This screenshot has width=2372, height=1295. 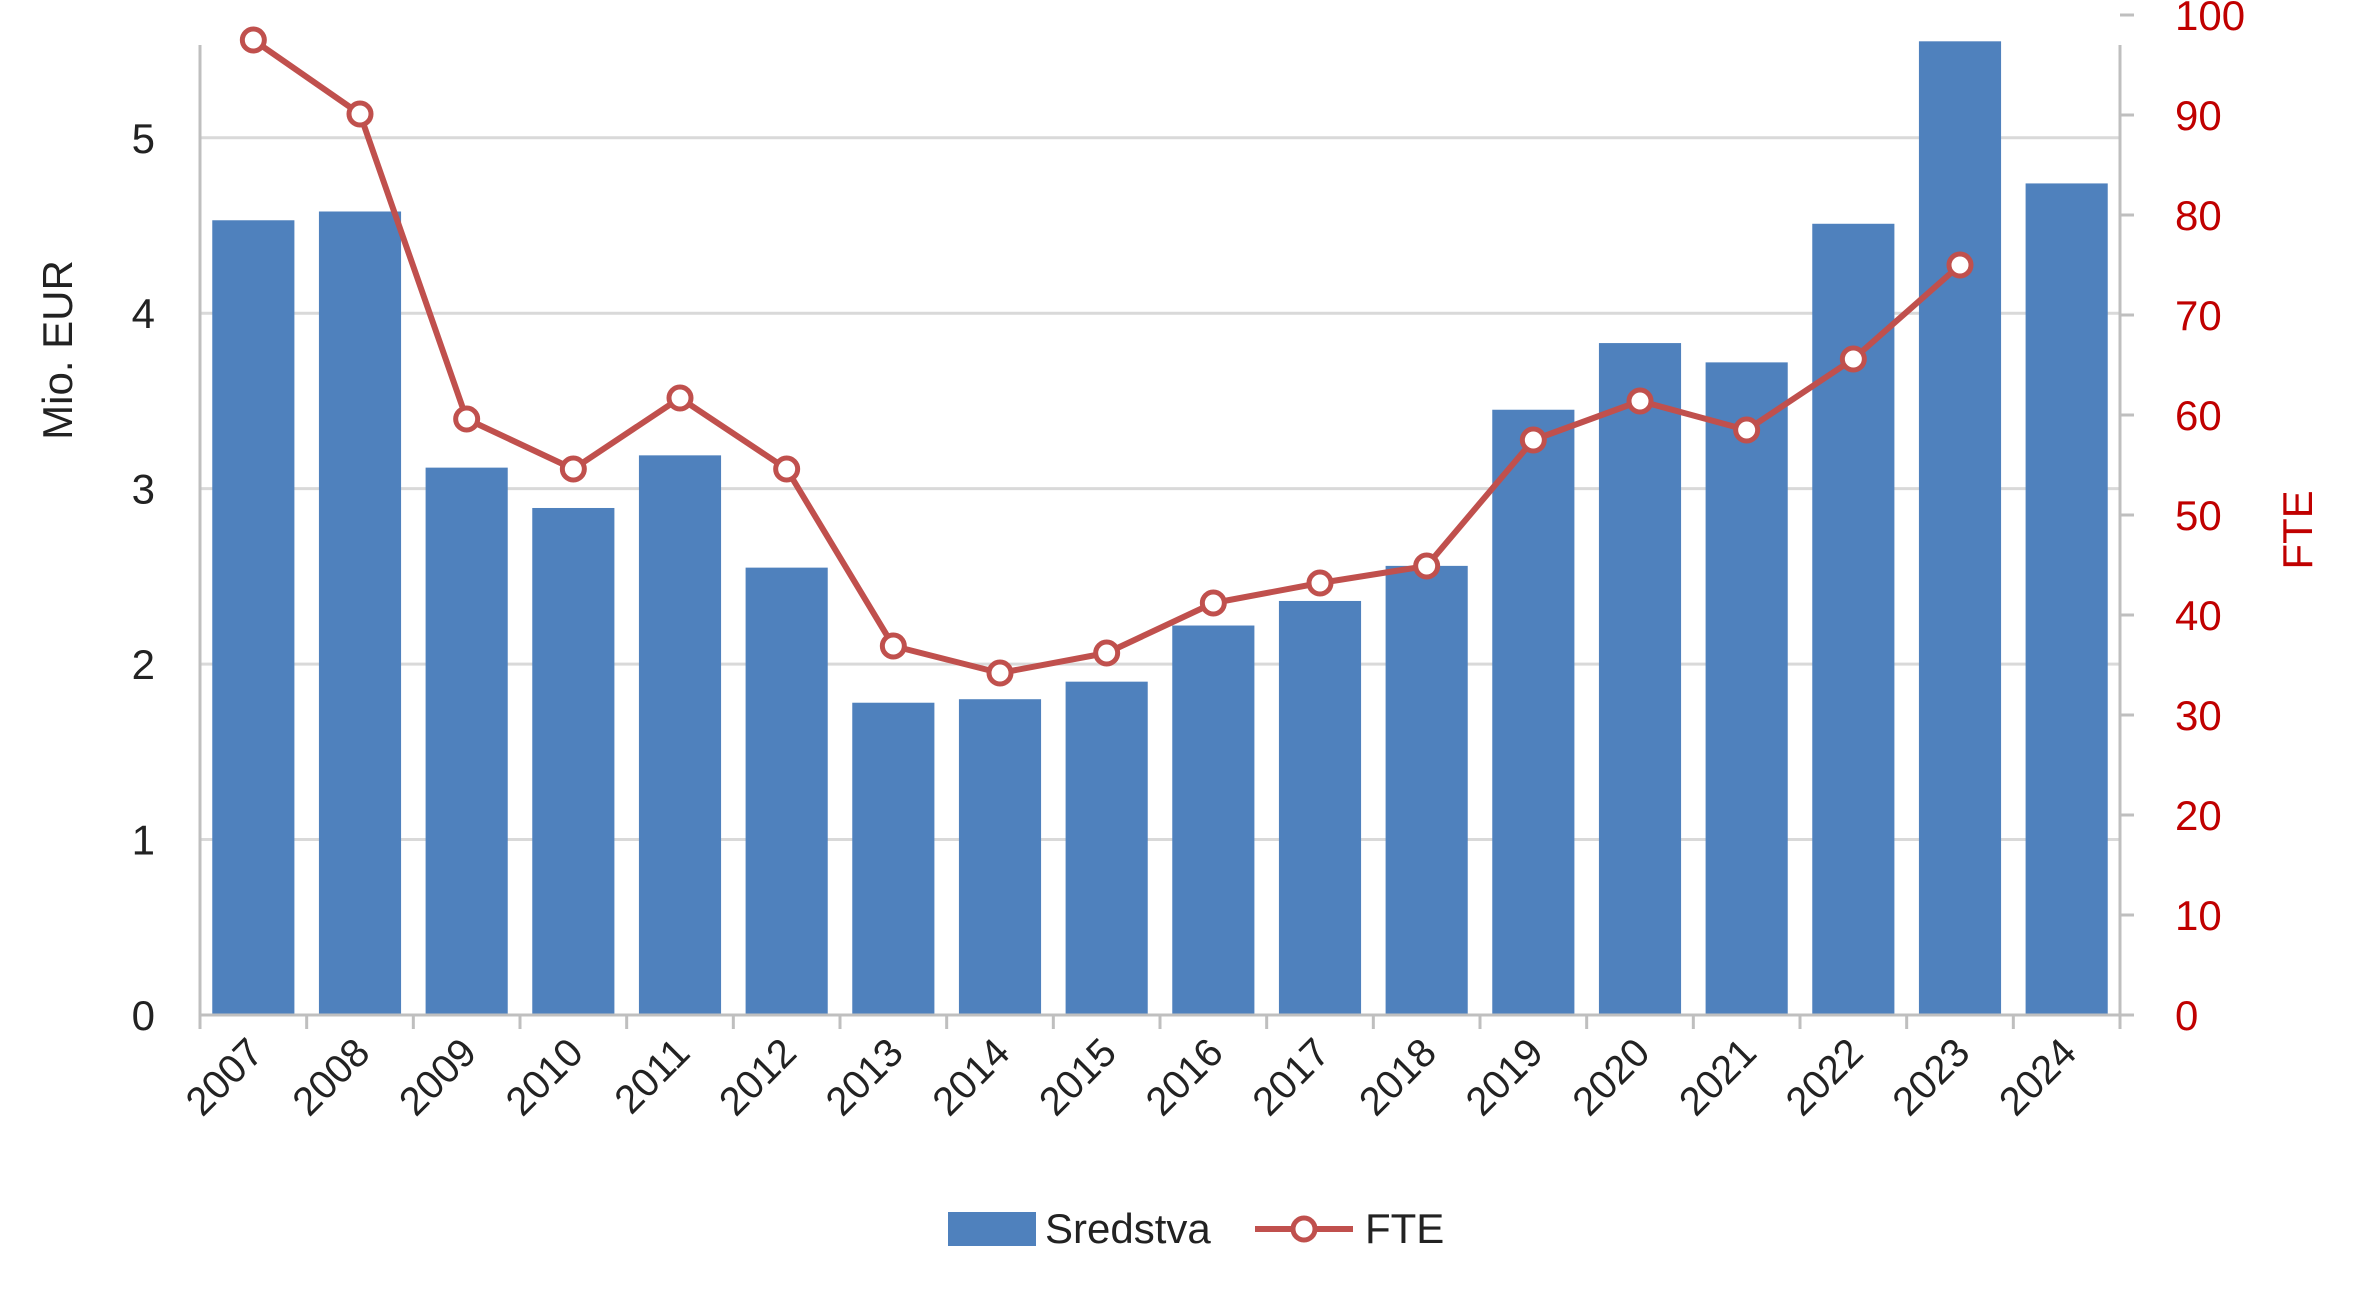 What do you see at coordinates (2198, 615) in the screenshot?
I see `right-tick-label: 40` at bounding box center [2198, 615].